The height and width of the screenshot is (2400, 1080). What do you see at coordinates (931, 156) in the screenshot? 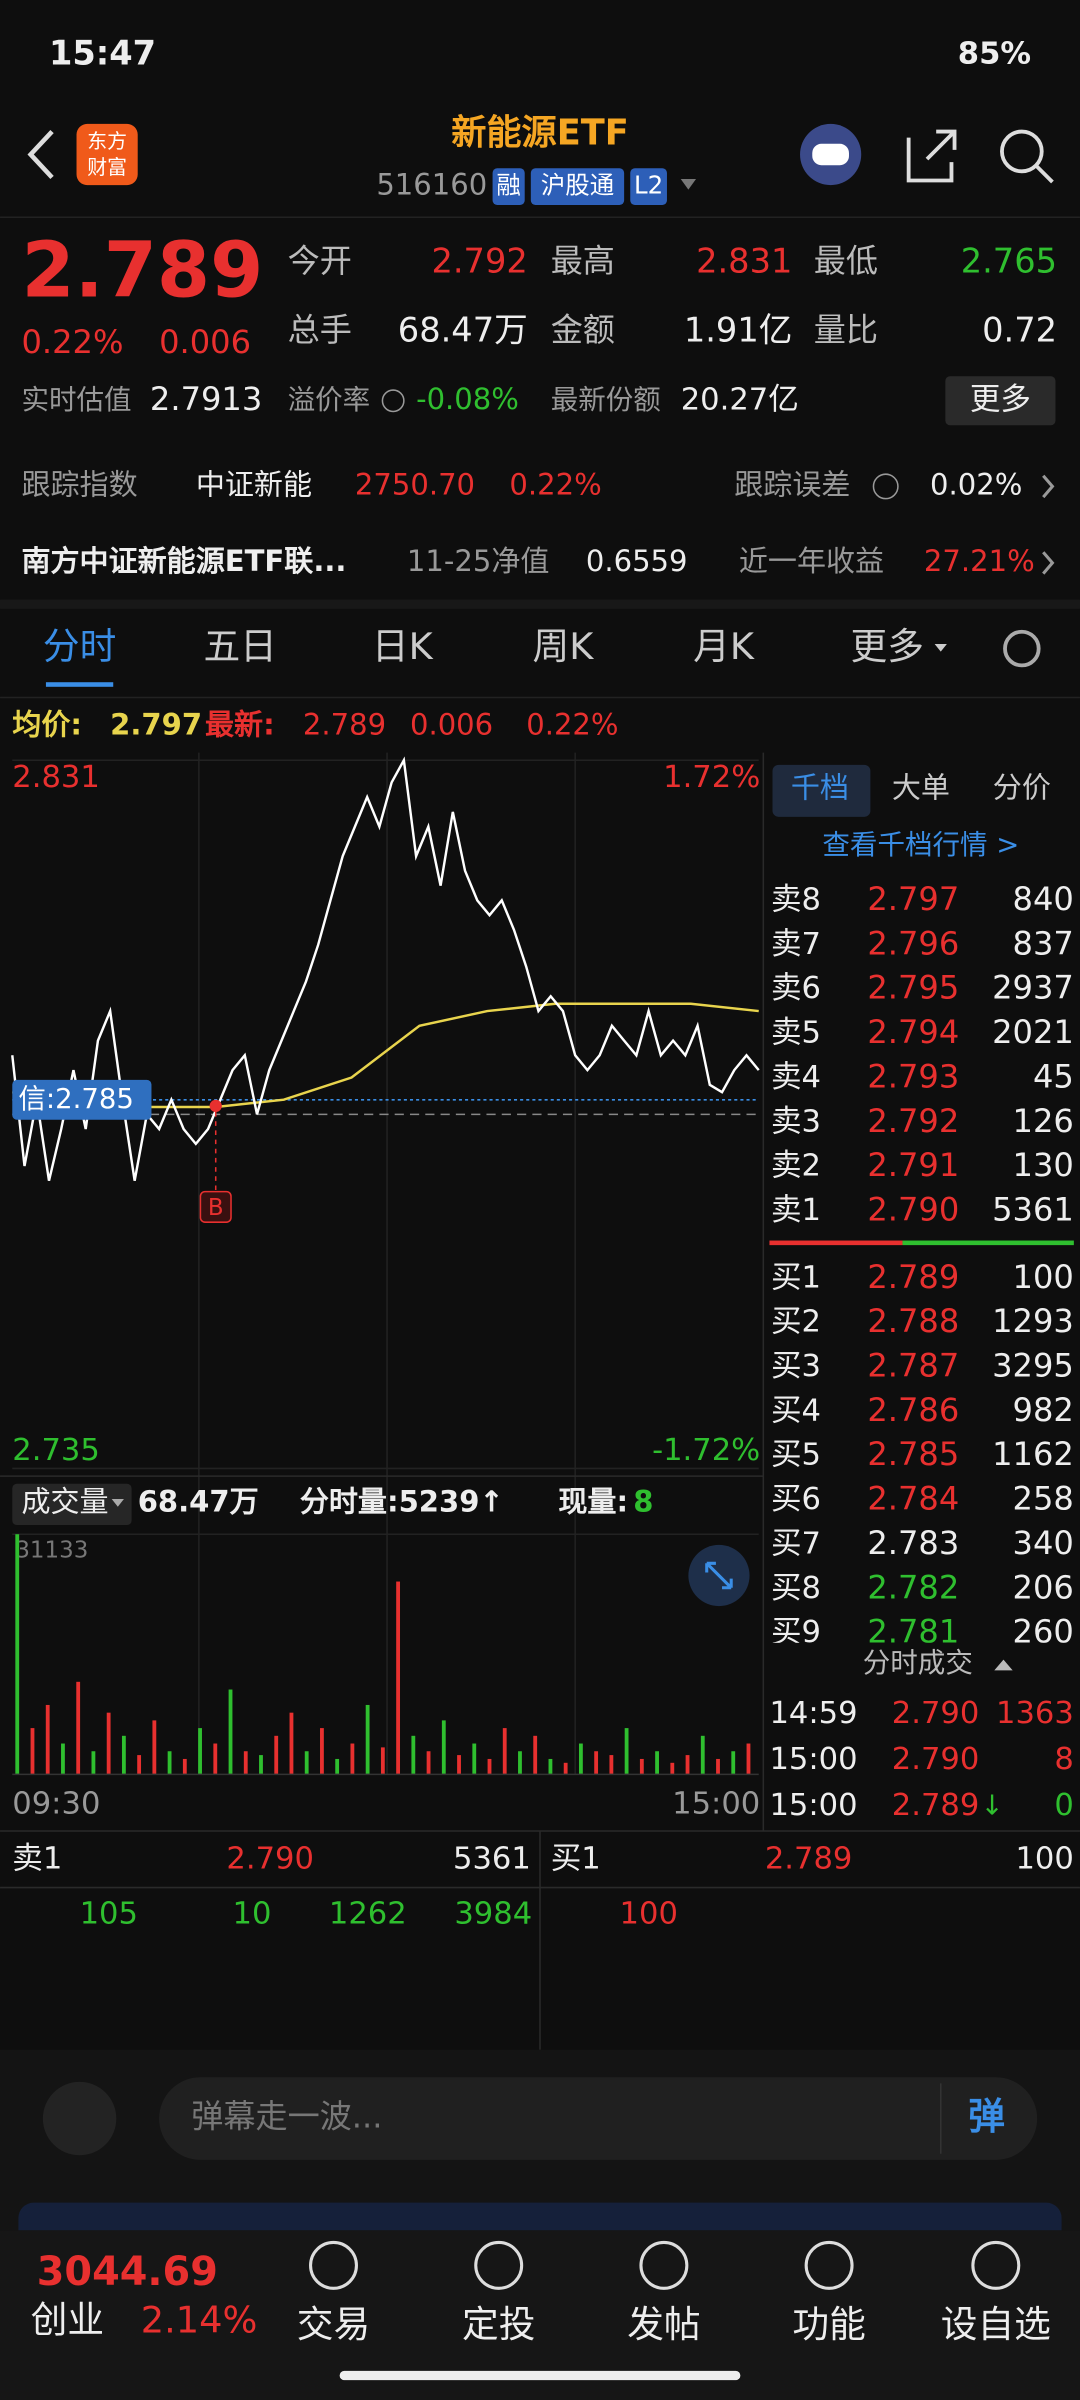
I see `share-icon` at bounding box center [931, 156].